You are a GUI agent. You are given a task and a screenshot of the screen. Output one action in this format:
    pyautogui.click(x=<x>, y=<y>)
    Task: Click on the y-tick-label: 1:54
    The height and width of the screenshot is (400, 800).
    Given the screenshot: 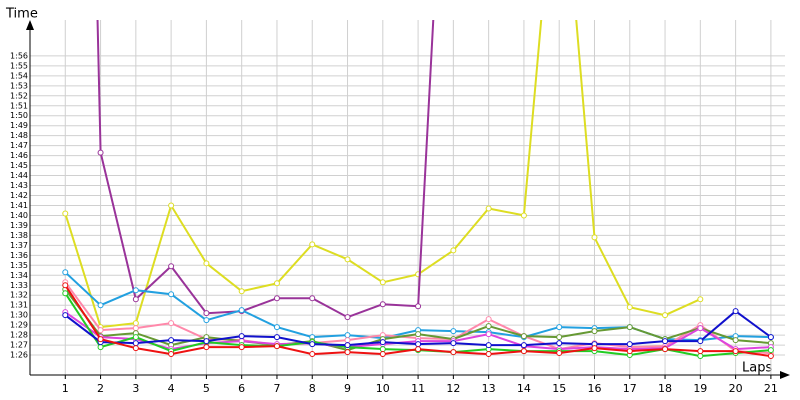 What is the action you would take?
    pyautogui.click(x=19, y=75)
    